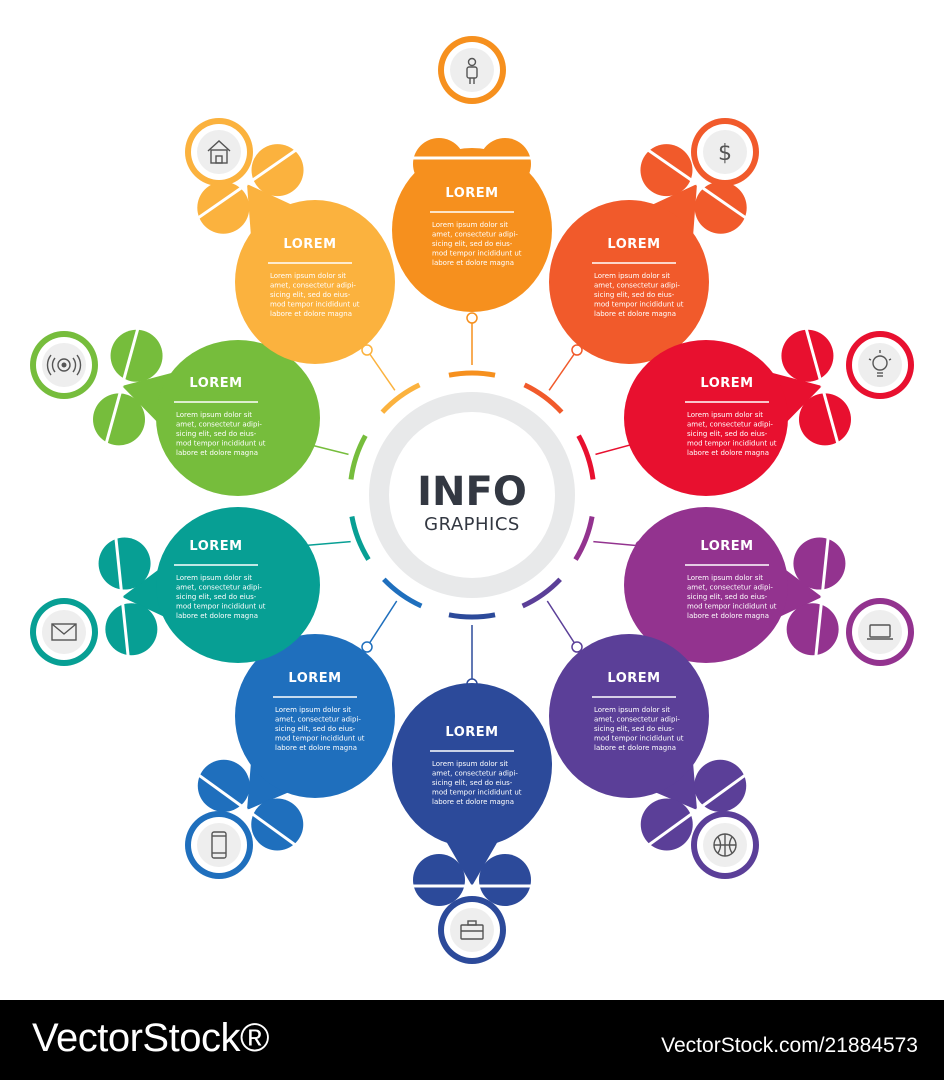 Image resolution: width=944 pixels, height=1080 pixels. Describe the element at coordinates (725, 845) in the screenshot. I see `basketball-icon` at that location.